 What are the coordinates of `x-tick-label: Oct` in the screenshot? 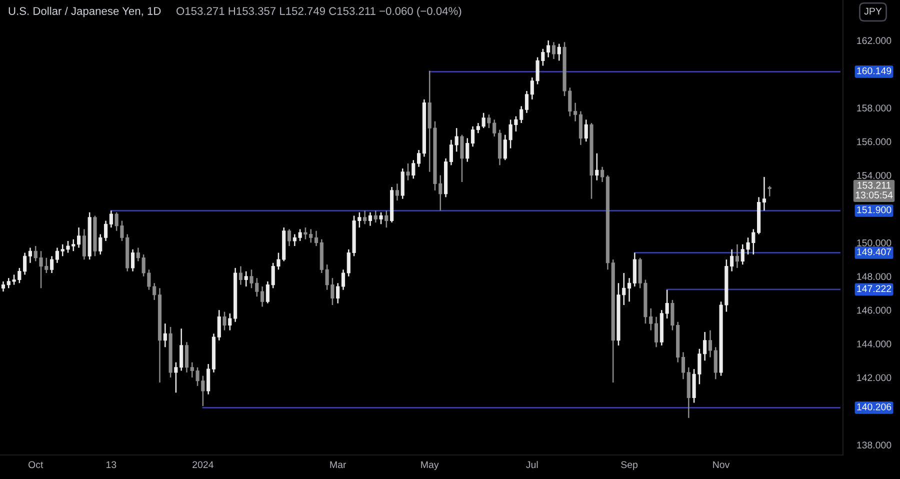 It's located at (36, 464).